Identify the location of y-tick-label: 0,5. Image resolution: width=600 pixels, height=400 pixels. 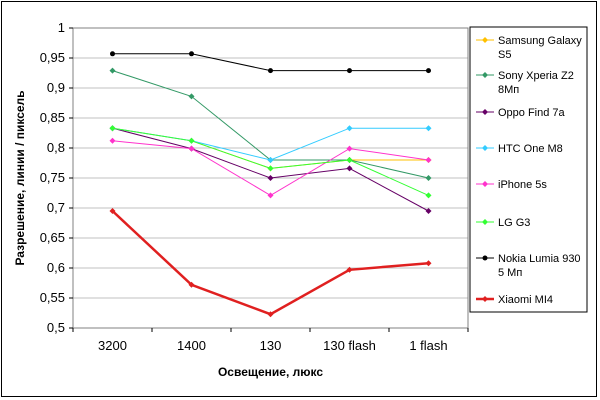
(56, 327).